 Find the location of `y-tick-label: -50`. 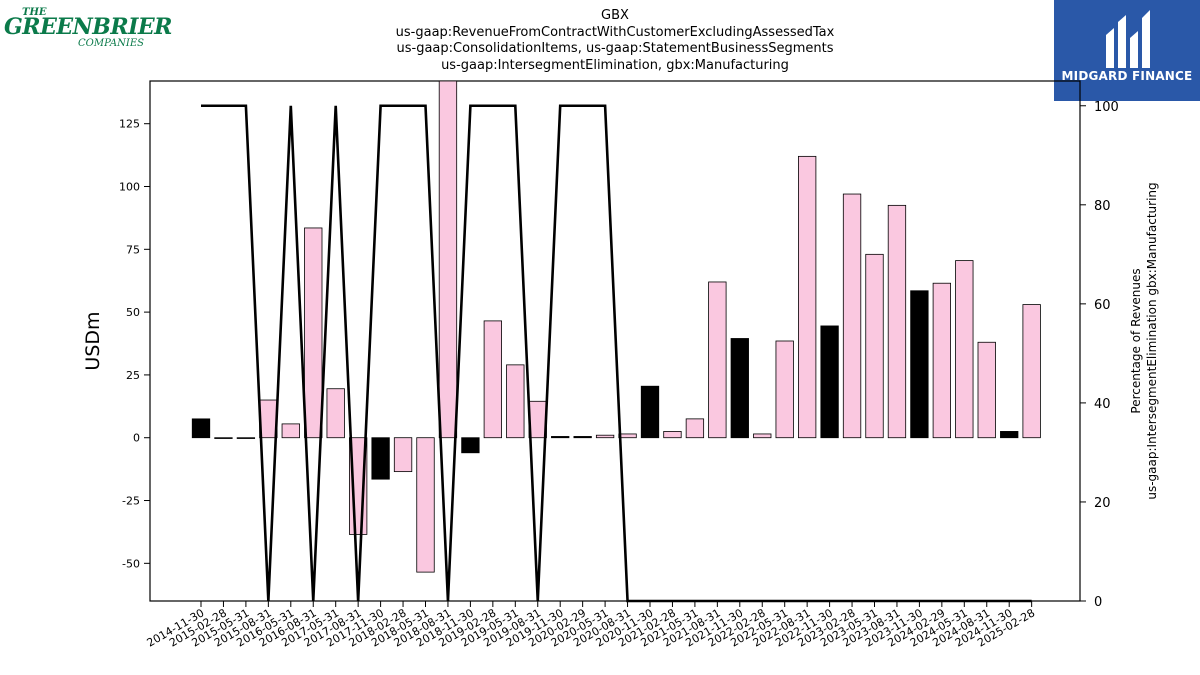

y-tick-label: -50 is located at coordinates (131, 563).